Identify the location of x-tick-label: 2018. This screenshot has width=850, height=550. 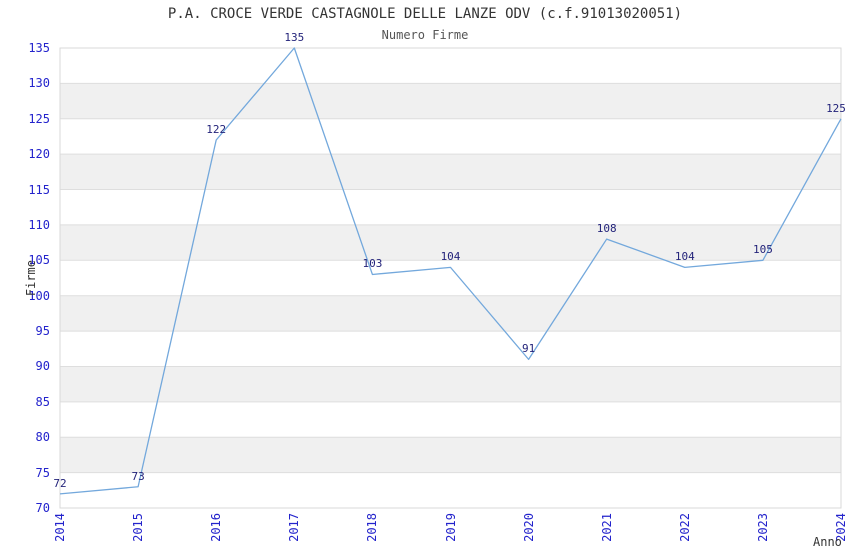
(372, 527).